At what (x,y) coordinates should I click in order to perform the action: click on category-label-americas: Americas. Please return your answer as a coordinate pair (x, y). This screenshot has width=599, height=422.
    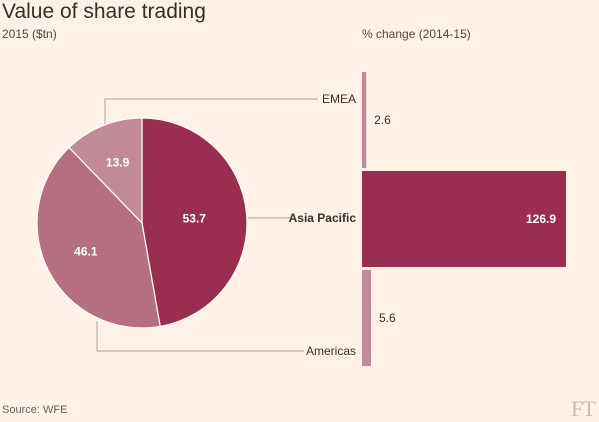
    Looking at the image, I should click on (331, 351).